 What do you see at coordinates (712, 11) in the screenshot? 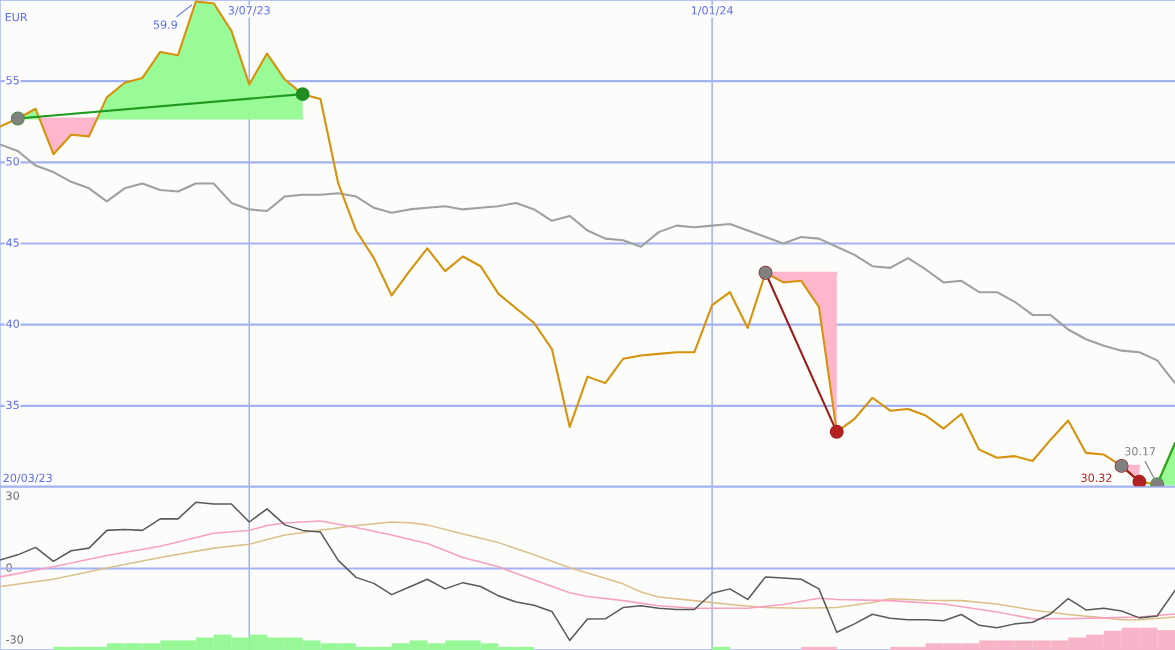
I see `x-tick-label: 1/01/24` at bounding box center [712, 11].